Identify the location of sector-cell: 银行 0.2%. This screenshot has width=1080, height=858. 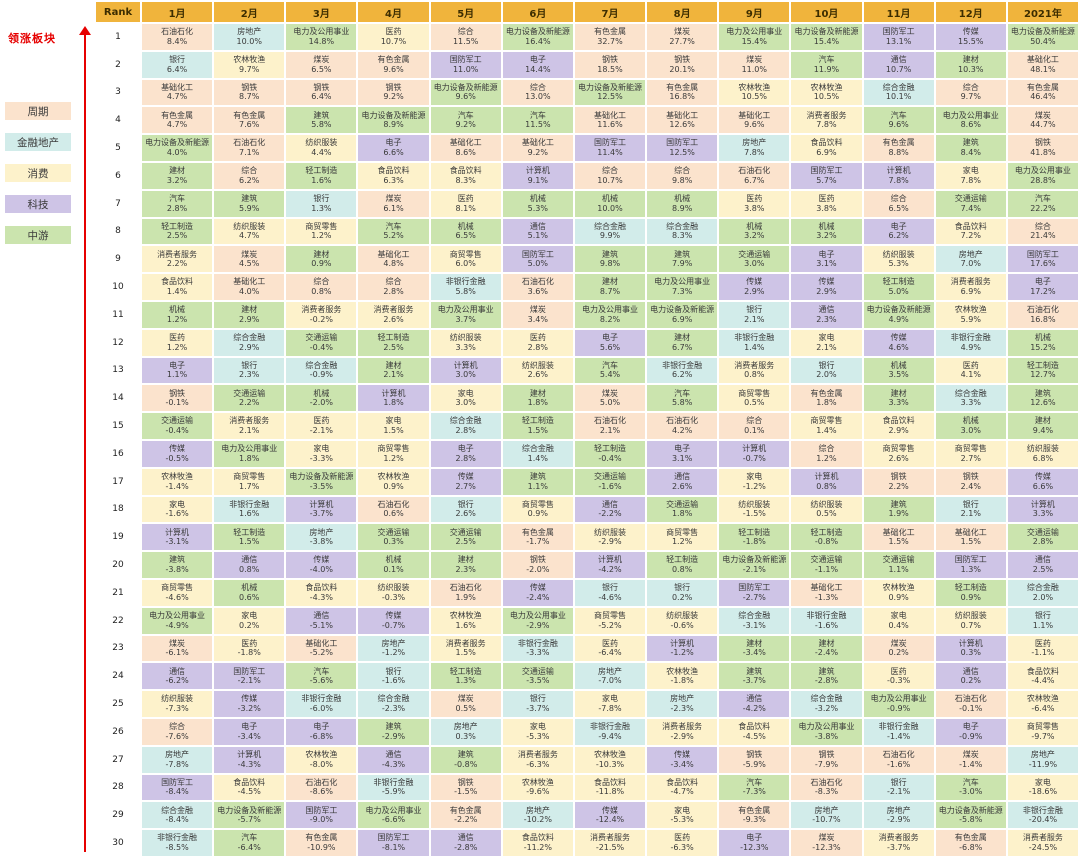
(682, 592).